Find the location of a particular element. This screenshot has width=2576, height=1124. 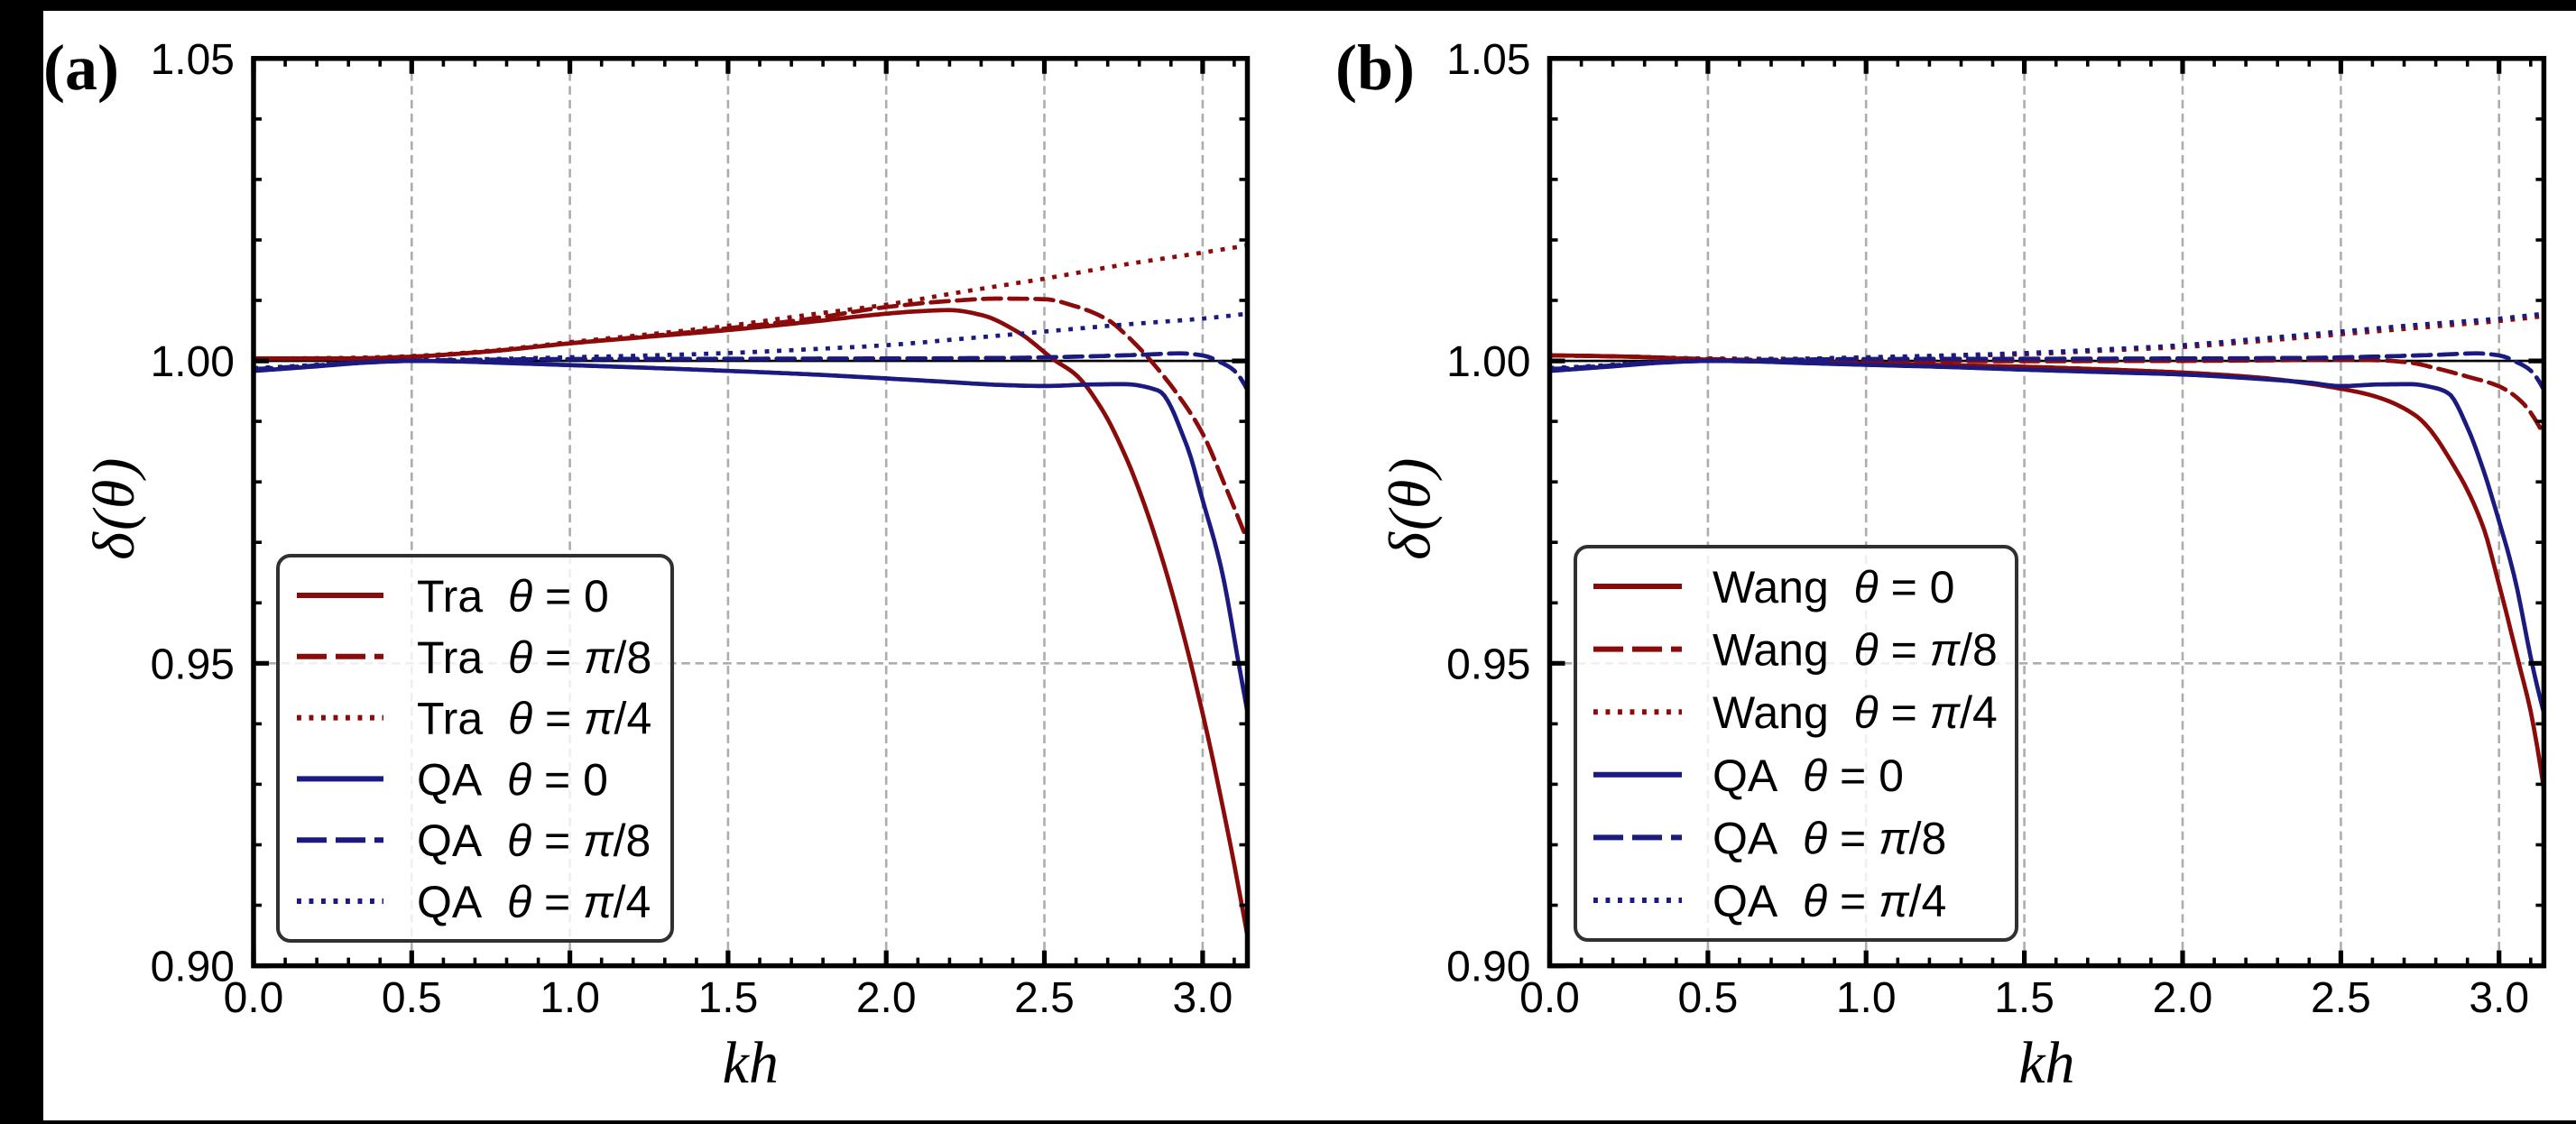

svg-text: Tra θ = π/8 is located at coordinates (534, 657).